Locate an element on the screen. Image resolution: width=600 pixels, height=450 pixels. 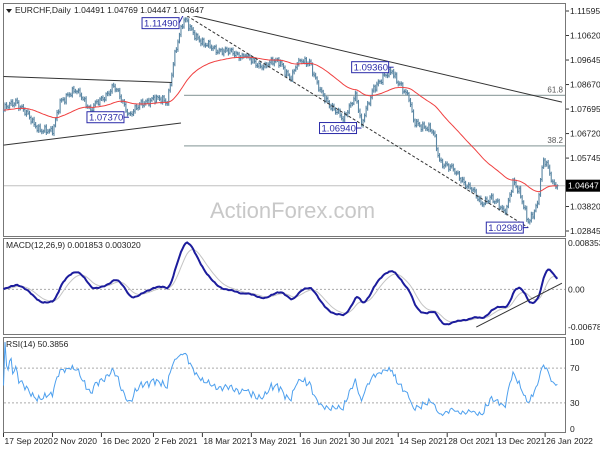
date-axis-label: 17 Sep 2020 is located at coordinates (29, 441).